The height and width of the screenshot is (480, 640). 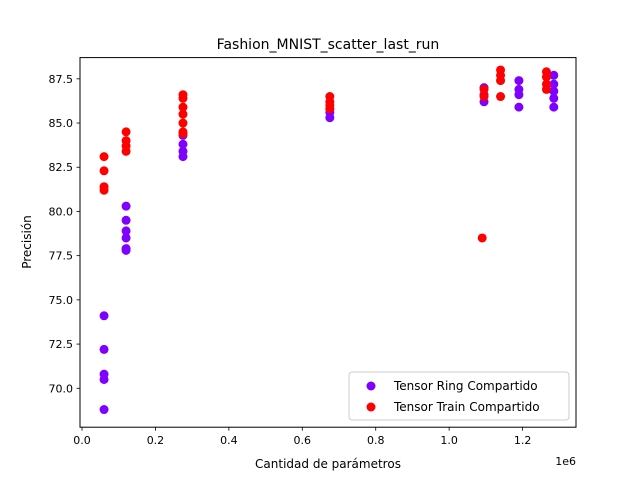 I want to click on x-tick-label: 0.2, so click(x=156, y=440).